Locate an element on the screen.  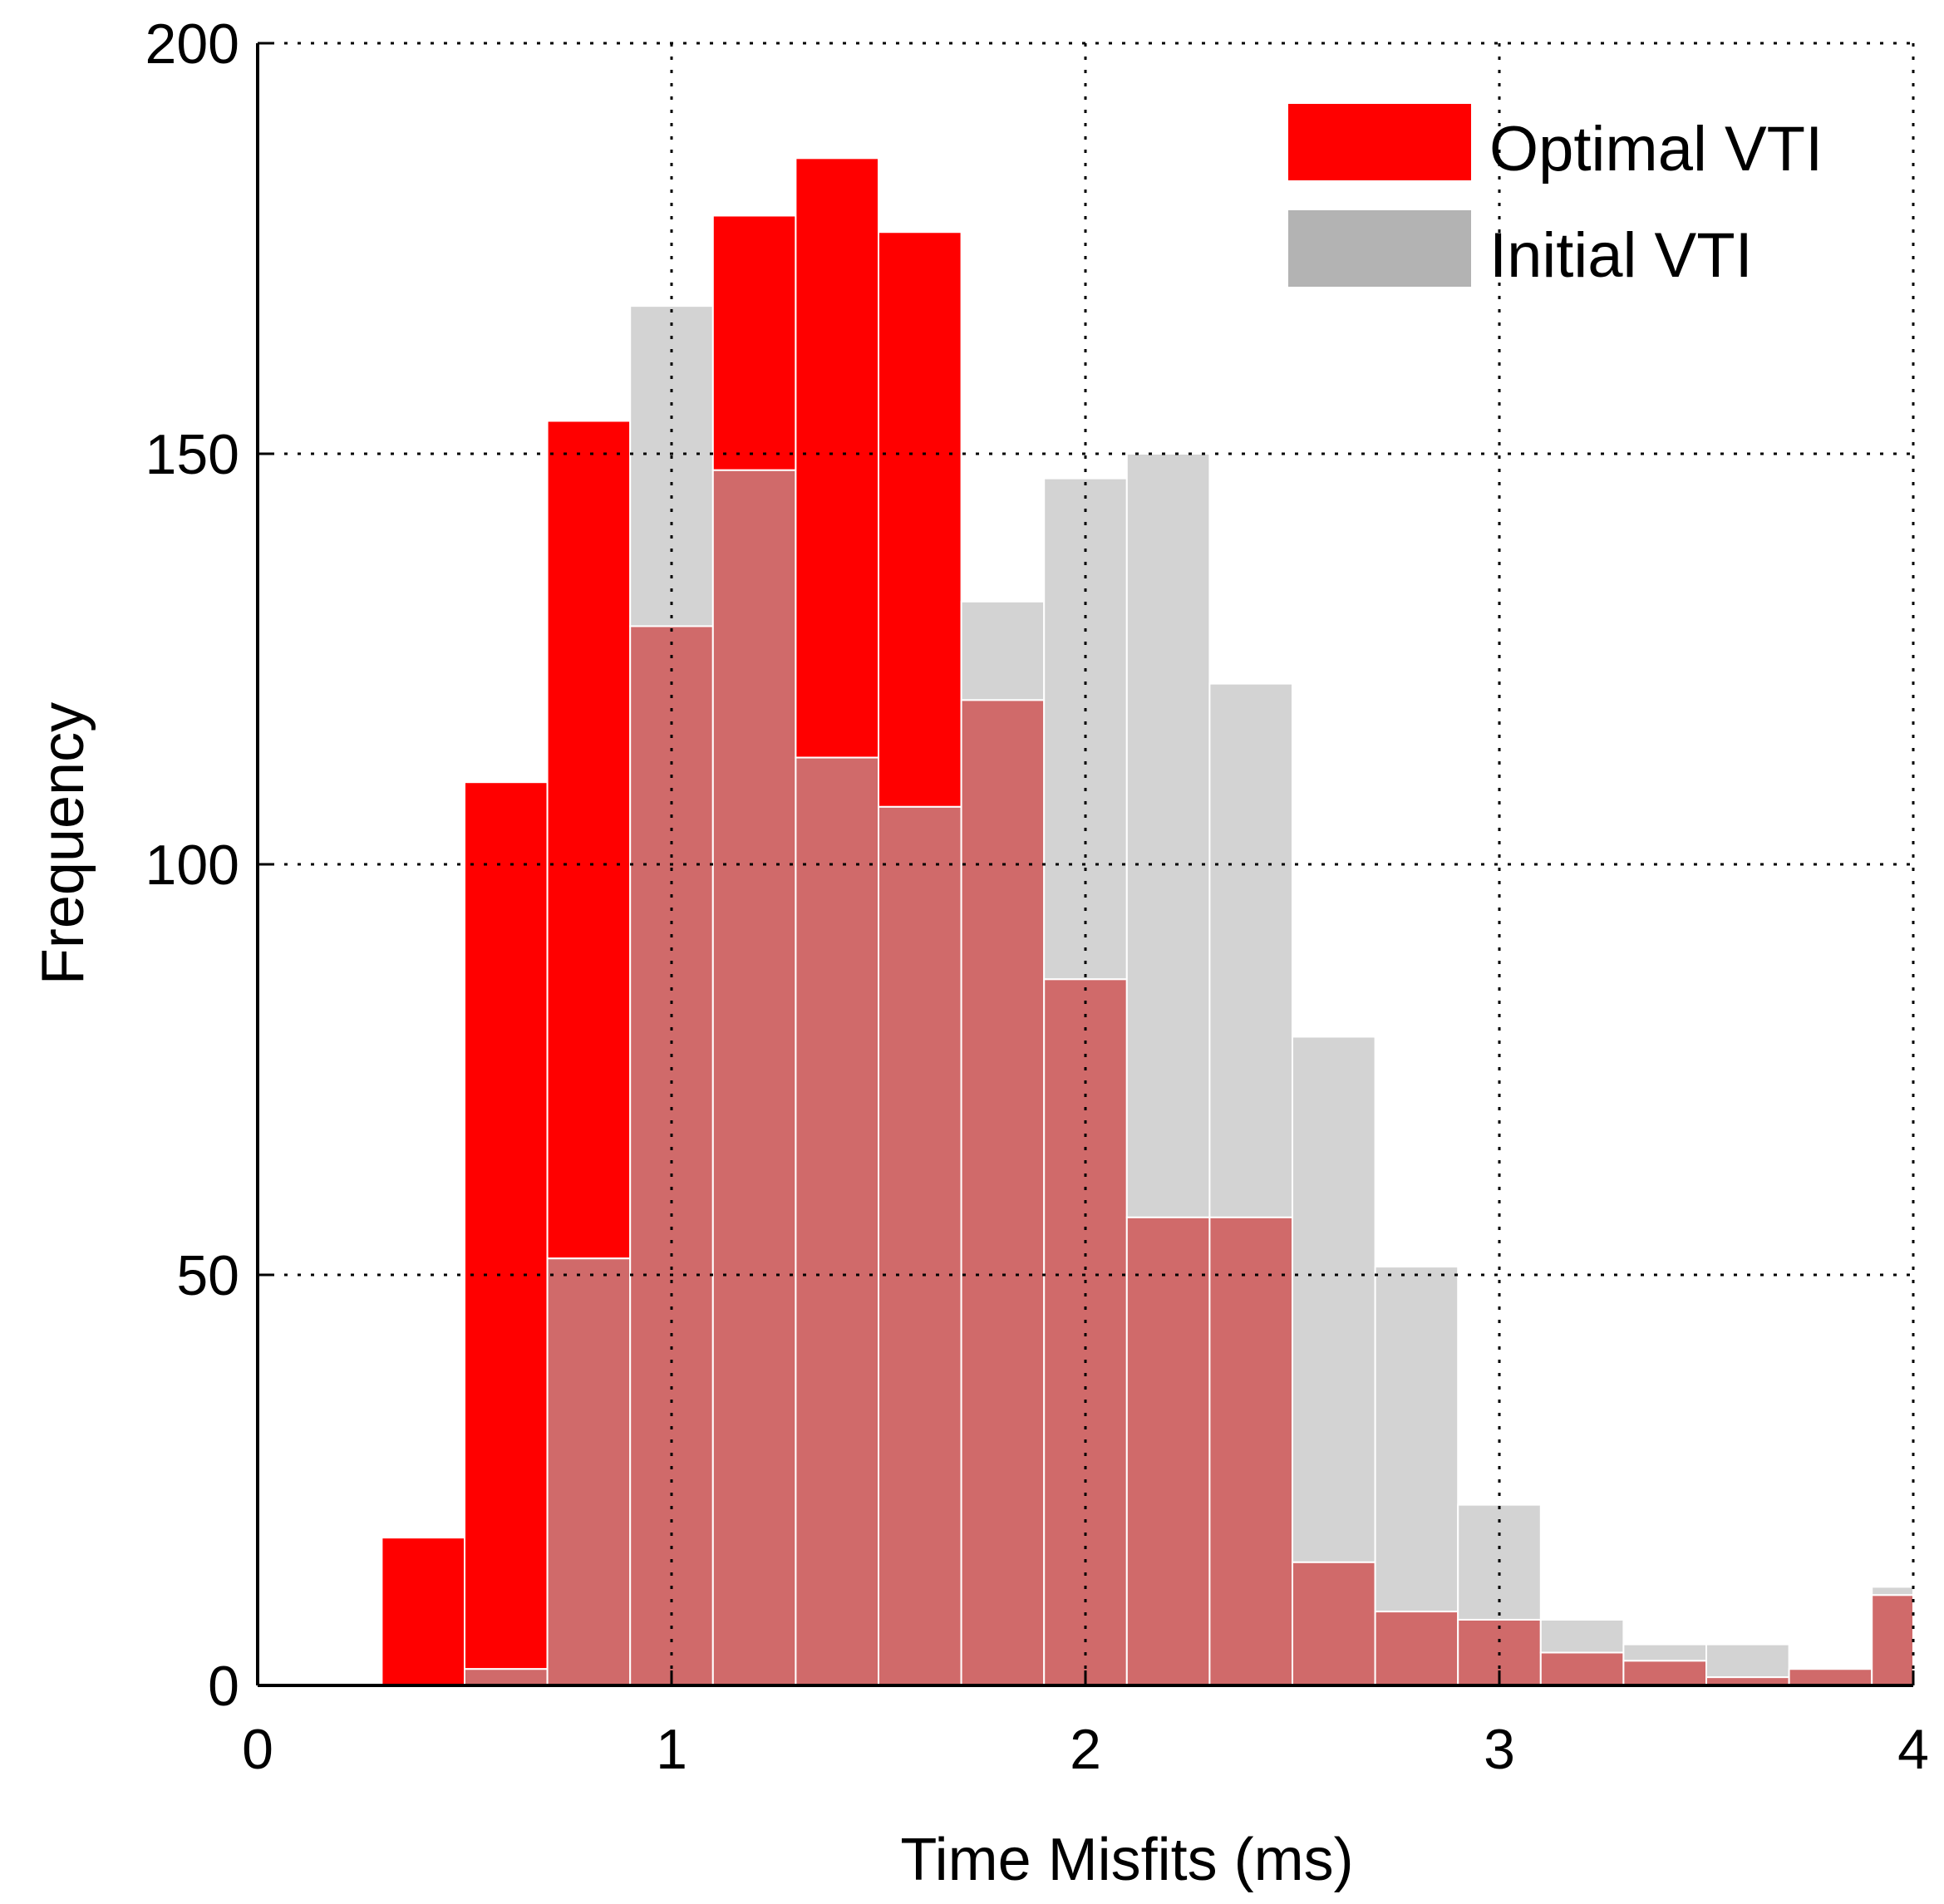
x-axis-ticks: 0 1 2 3 4 is located at coordinates (1085, 1725).